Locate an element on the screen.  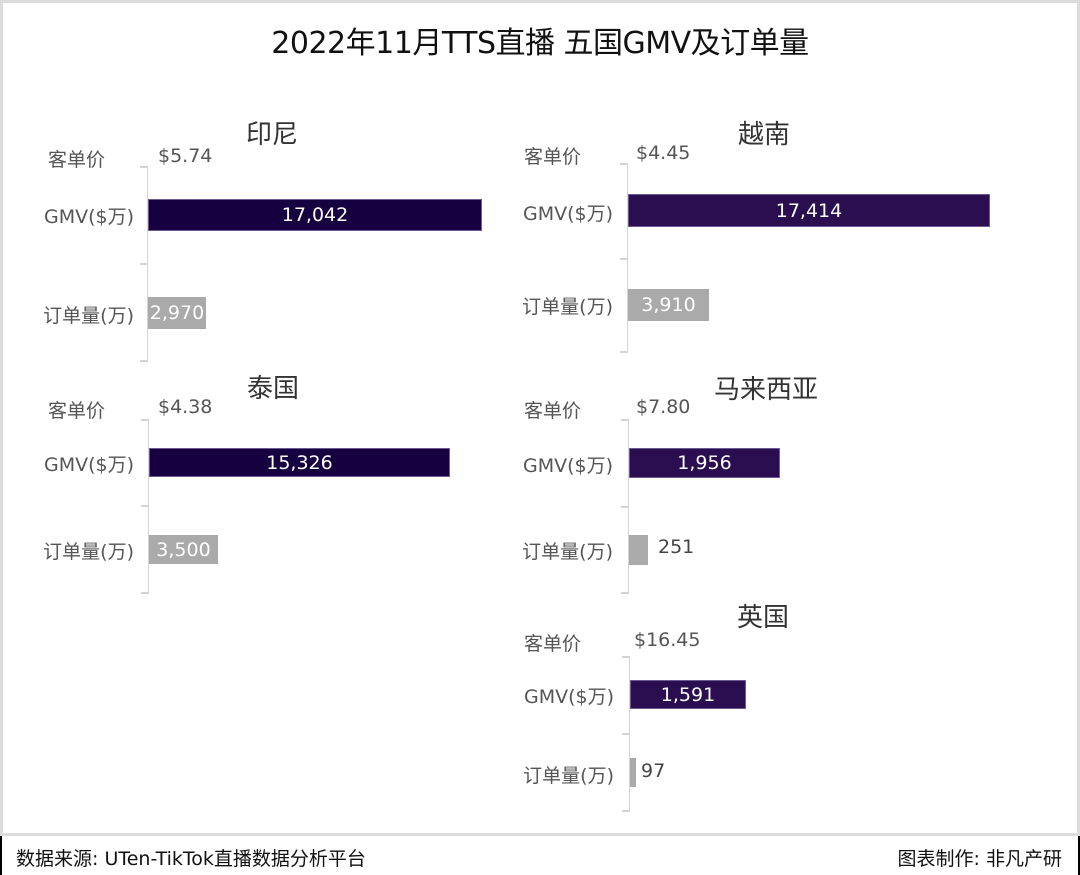
data-source: 数据来源: UTen-TikTok直播数据分析平台 is located at coordinates (191, 859).